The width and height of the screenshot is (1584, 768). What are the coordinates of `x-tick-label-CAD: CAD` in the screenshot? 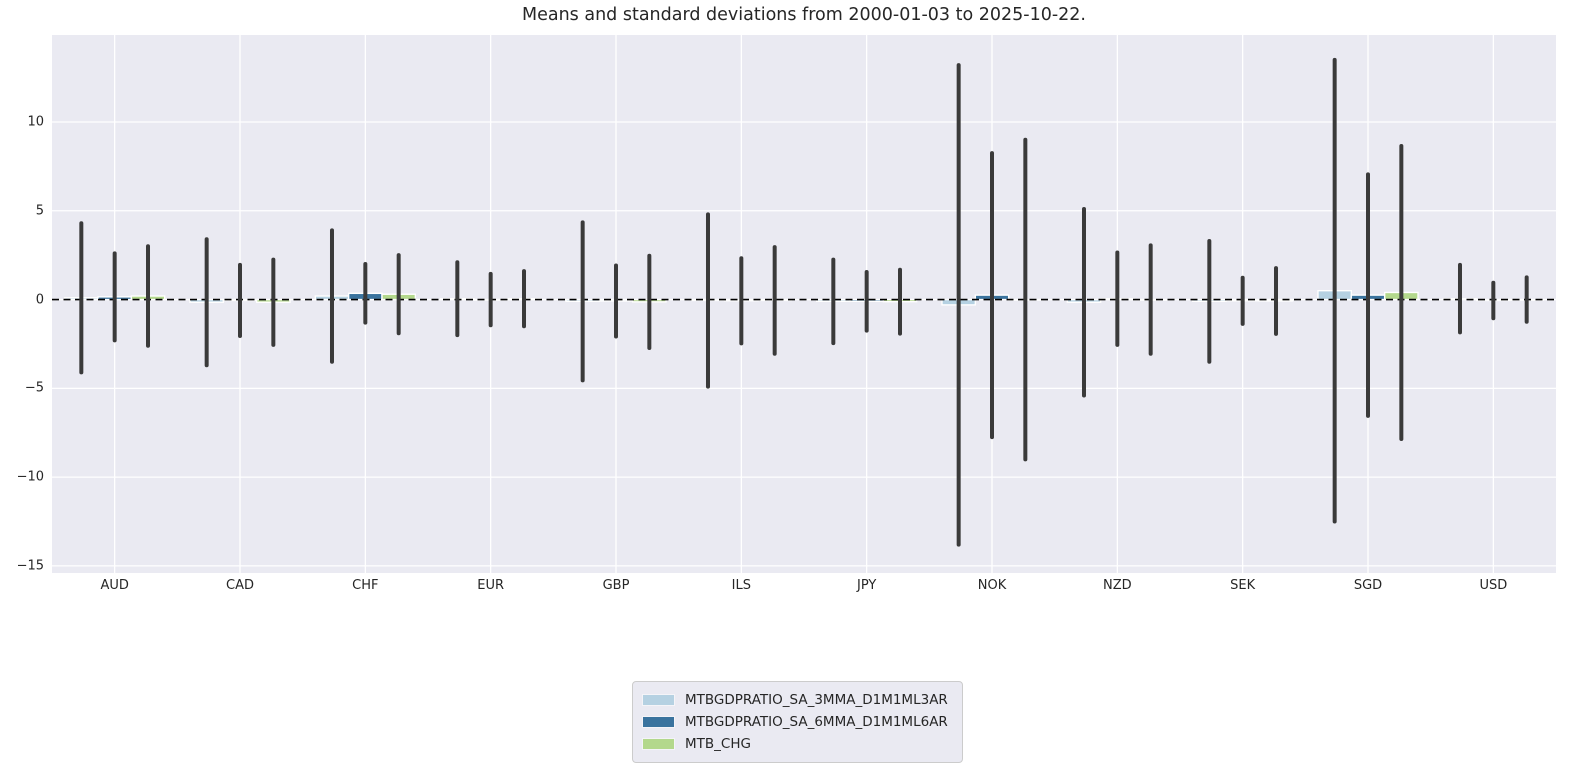 It's located at (240, 585).